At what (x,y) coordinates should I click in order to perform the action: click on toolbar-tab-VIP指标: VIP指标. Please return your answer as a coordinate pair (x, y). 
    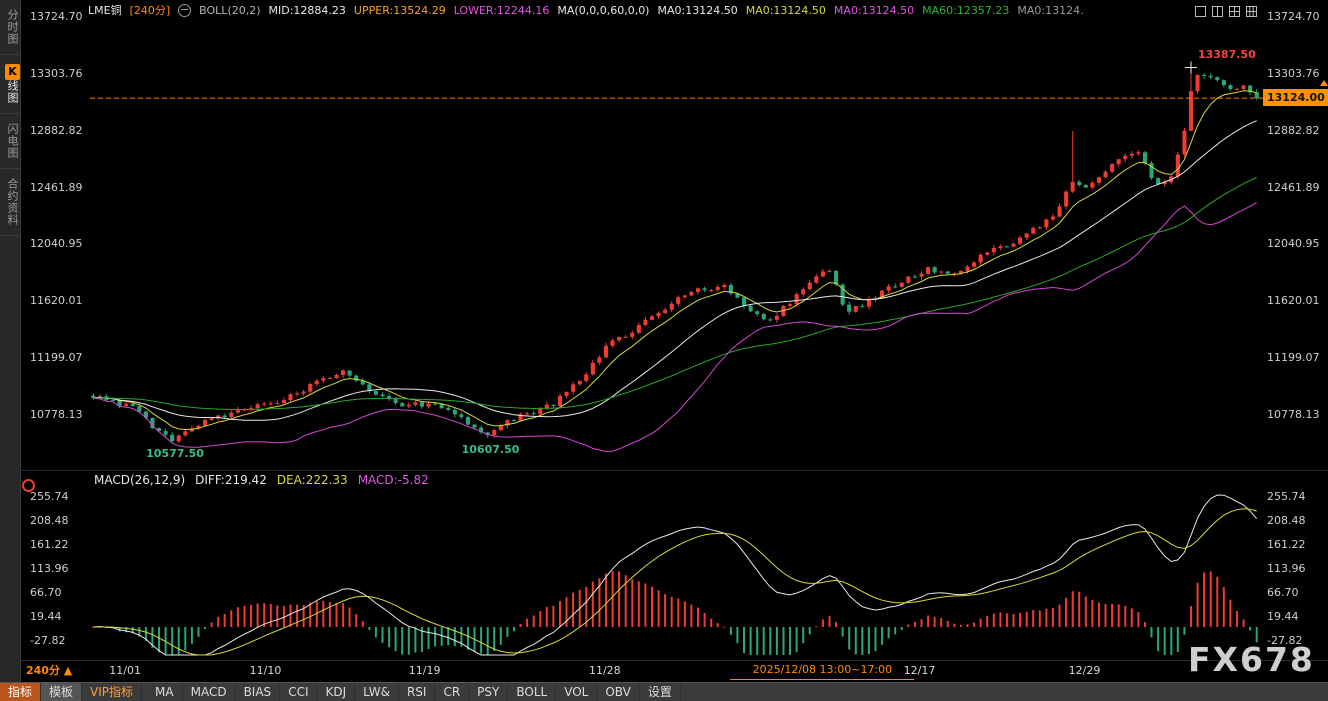
    Looking at the image, I should click on (112, 692).